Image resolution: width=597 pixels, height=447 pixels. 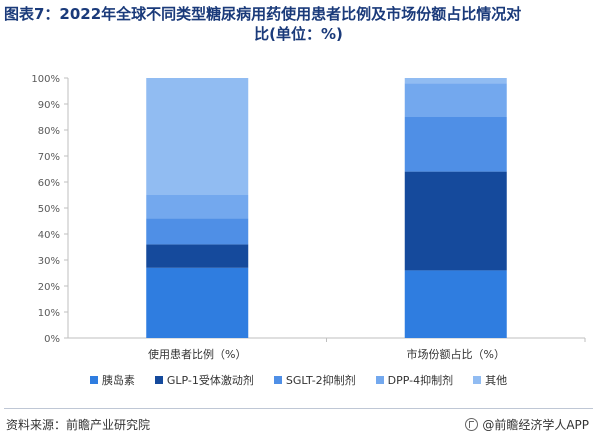 What do you see at coordinates (49, 105) in the screenshot?
I see `y-tick-label: 90%` at bounding box center [49, 105].